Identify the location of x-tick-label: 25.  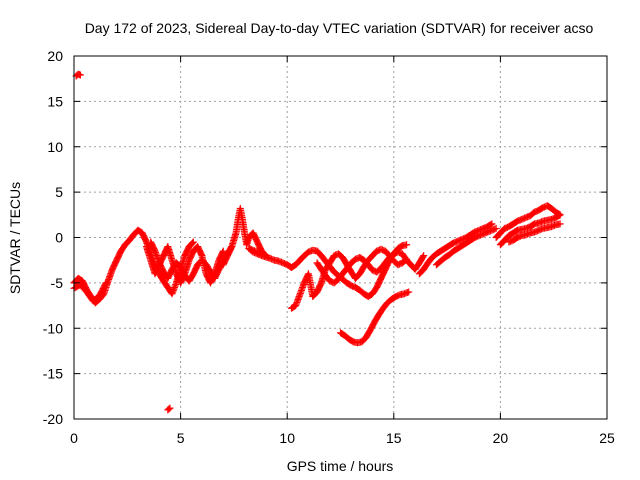
(607, 438).